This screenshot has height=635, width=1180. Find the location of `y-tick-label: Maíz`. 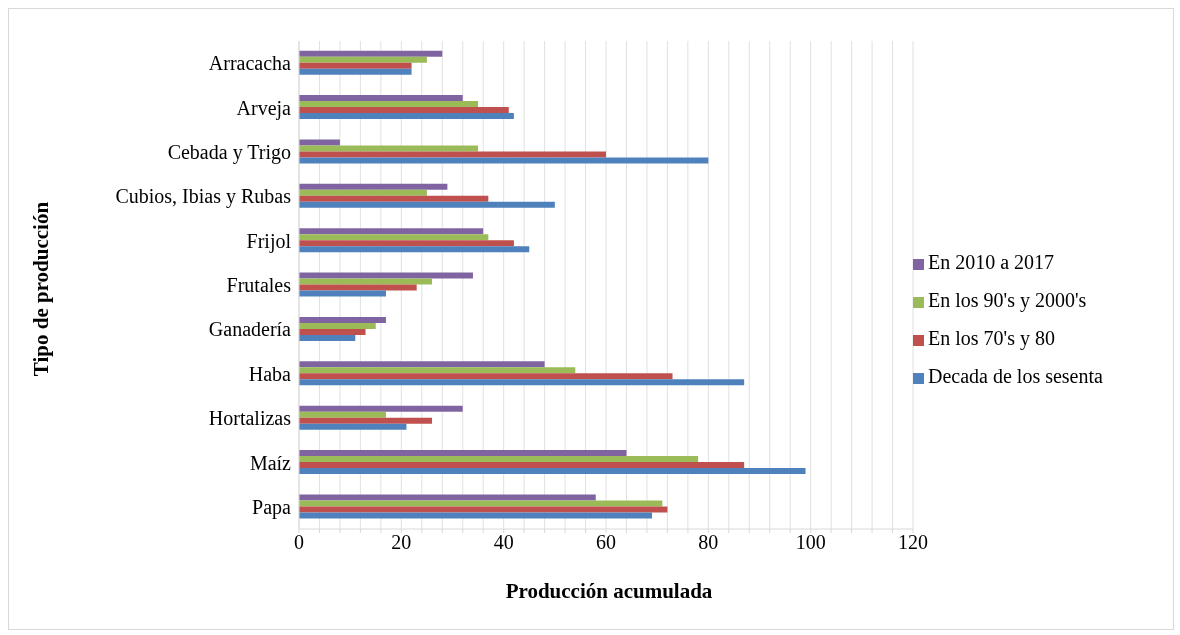

y-tick-label: Maíz is located at coordinates (270, 462).